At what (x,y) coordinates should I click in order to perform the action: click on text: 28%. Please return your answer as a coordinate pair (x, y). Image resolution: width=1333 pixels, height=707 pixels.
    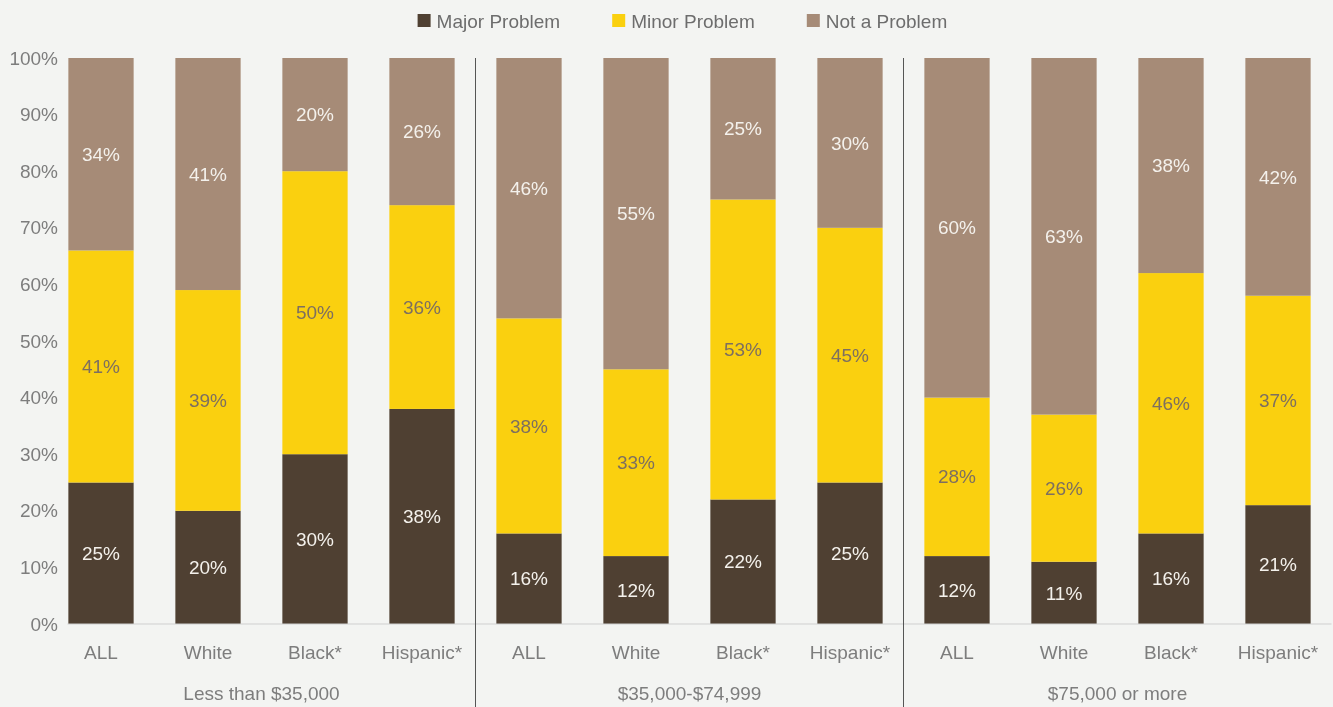
    Looking at the image, I should click on (957, 477).